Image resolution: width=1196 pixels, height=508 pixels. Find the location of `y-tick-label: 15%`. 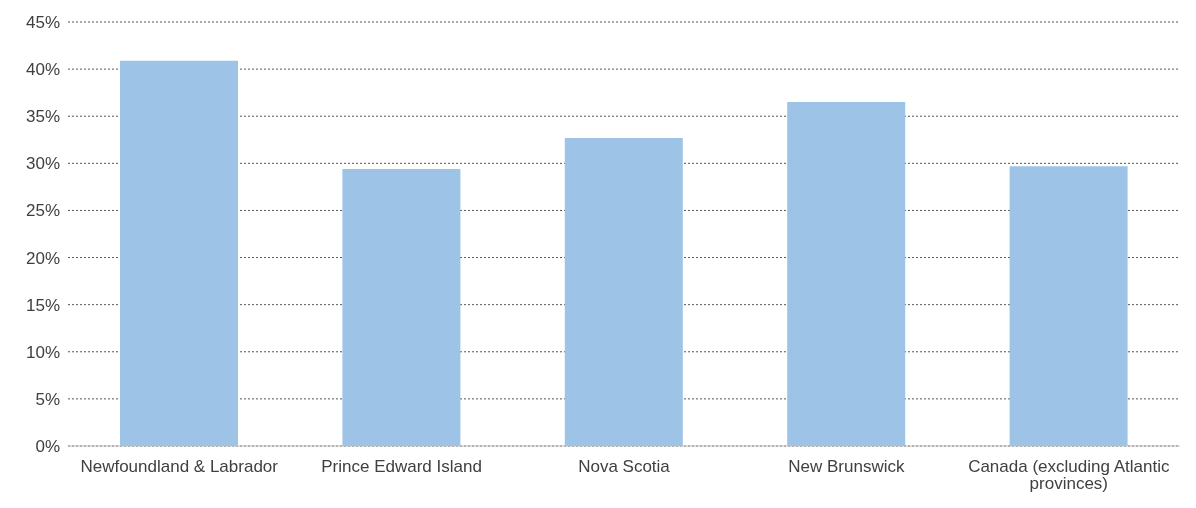

y-tick-label: 15% is located at coordinates (42, 305).